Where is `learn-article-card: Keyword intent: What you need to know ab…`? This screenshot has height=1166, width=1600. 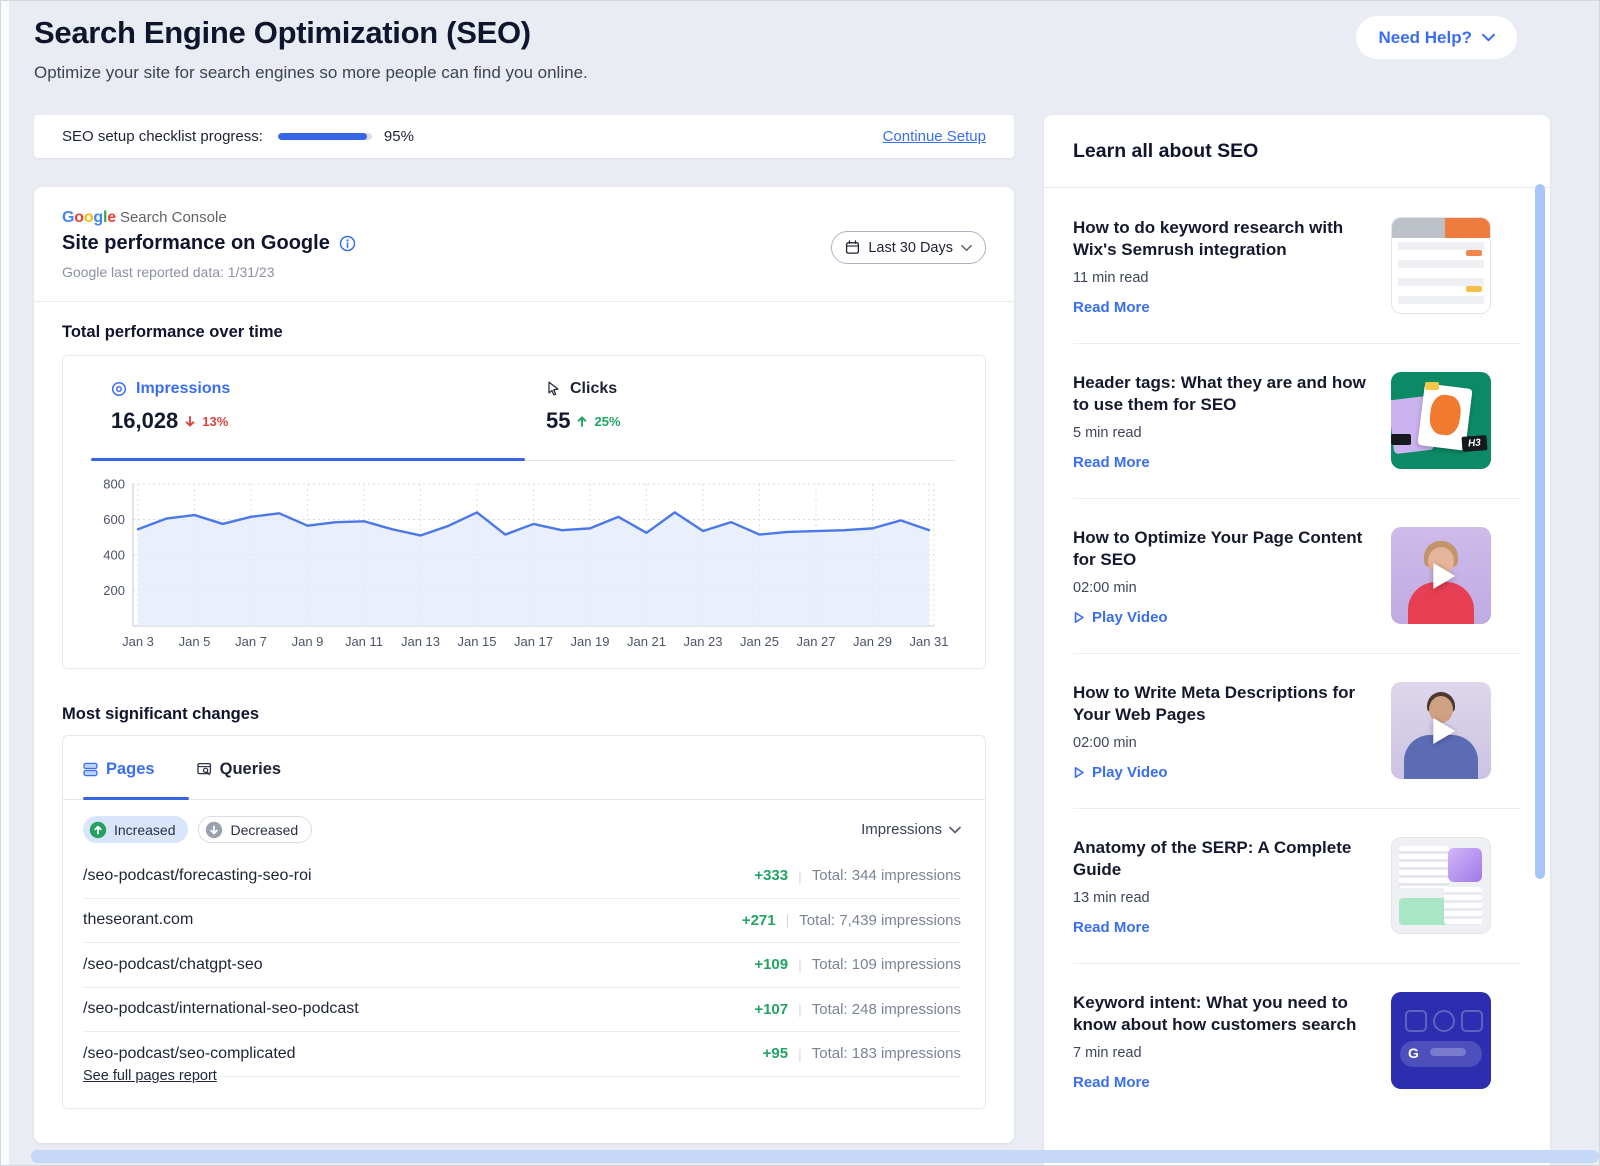 learn-article-card: Keyword intent: What you need to know ab… is located at coordinates (1297, 1040).